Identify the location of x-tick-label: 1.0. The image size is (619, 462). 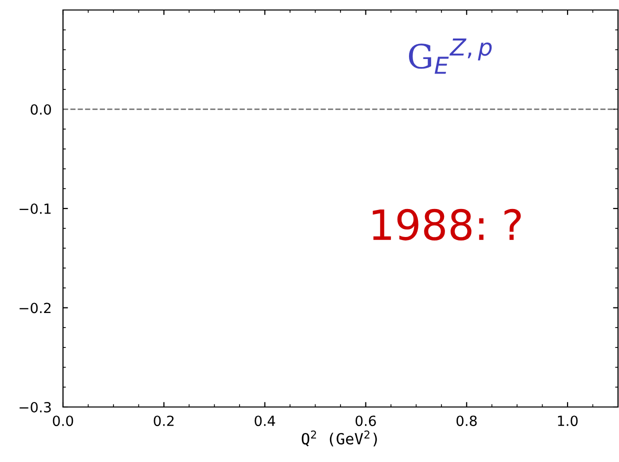
(568, 421).